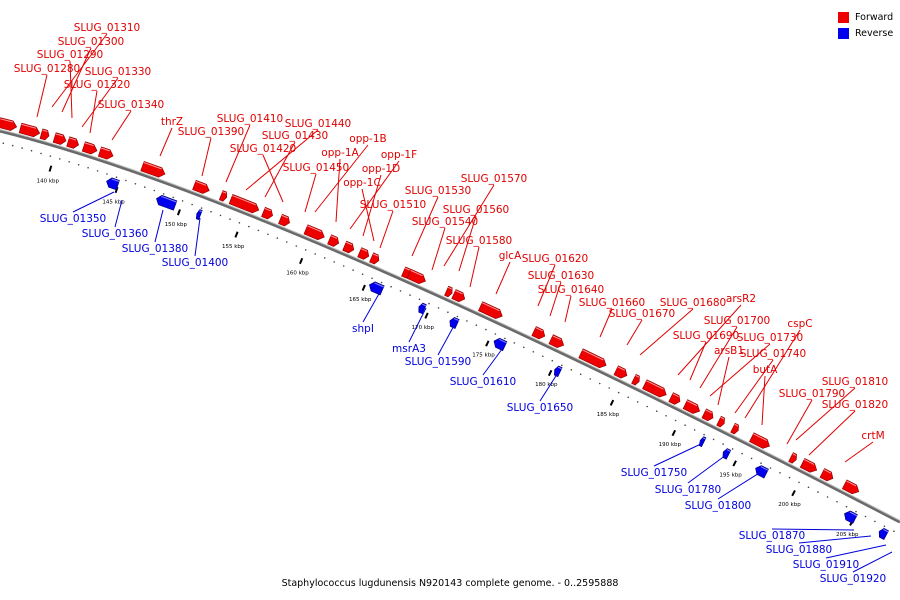 The image size is (900, 600). What do you see at coordinates (250, 119) in the screenshot?
I see `forward-gene-label: SLUG_01410` at bounding box center [250, 119].